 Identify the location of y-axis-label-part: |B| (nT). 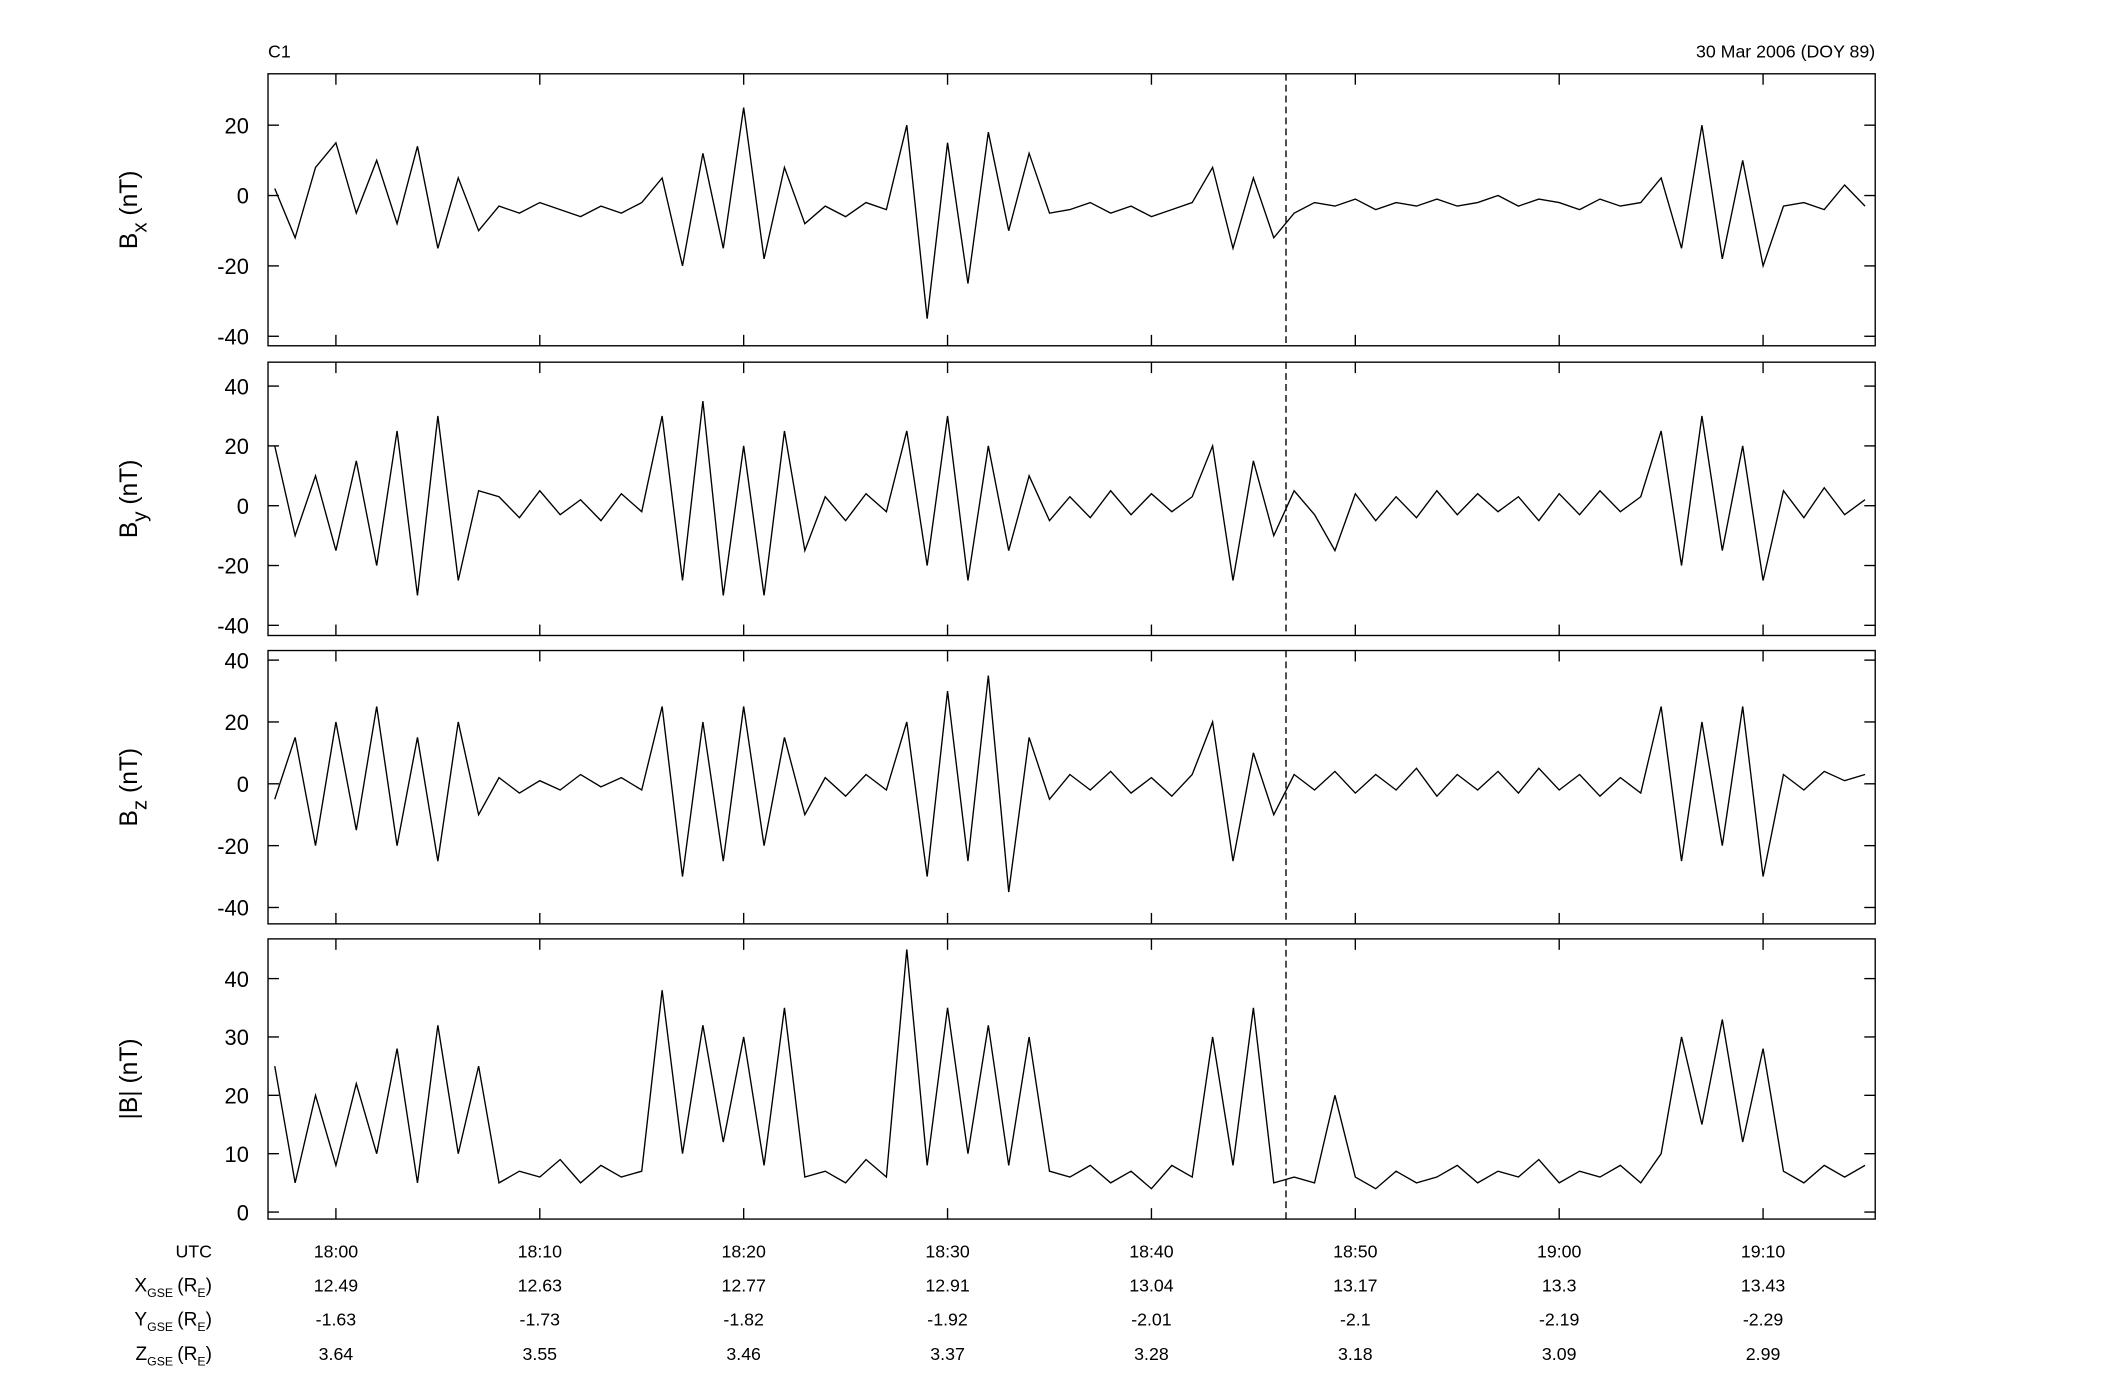
(129, 1078).